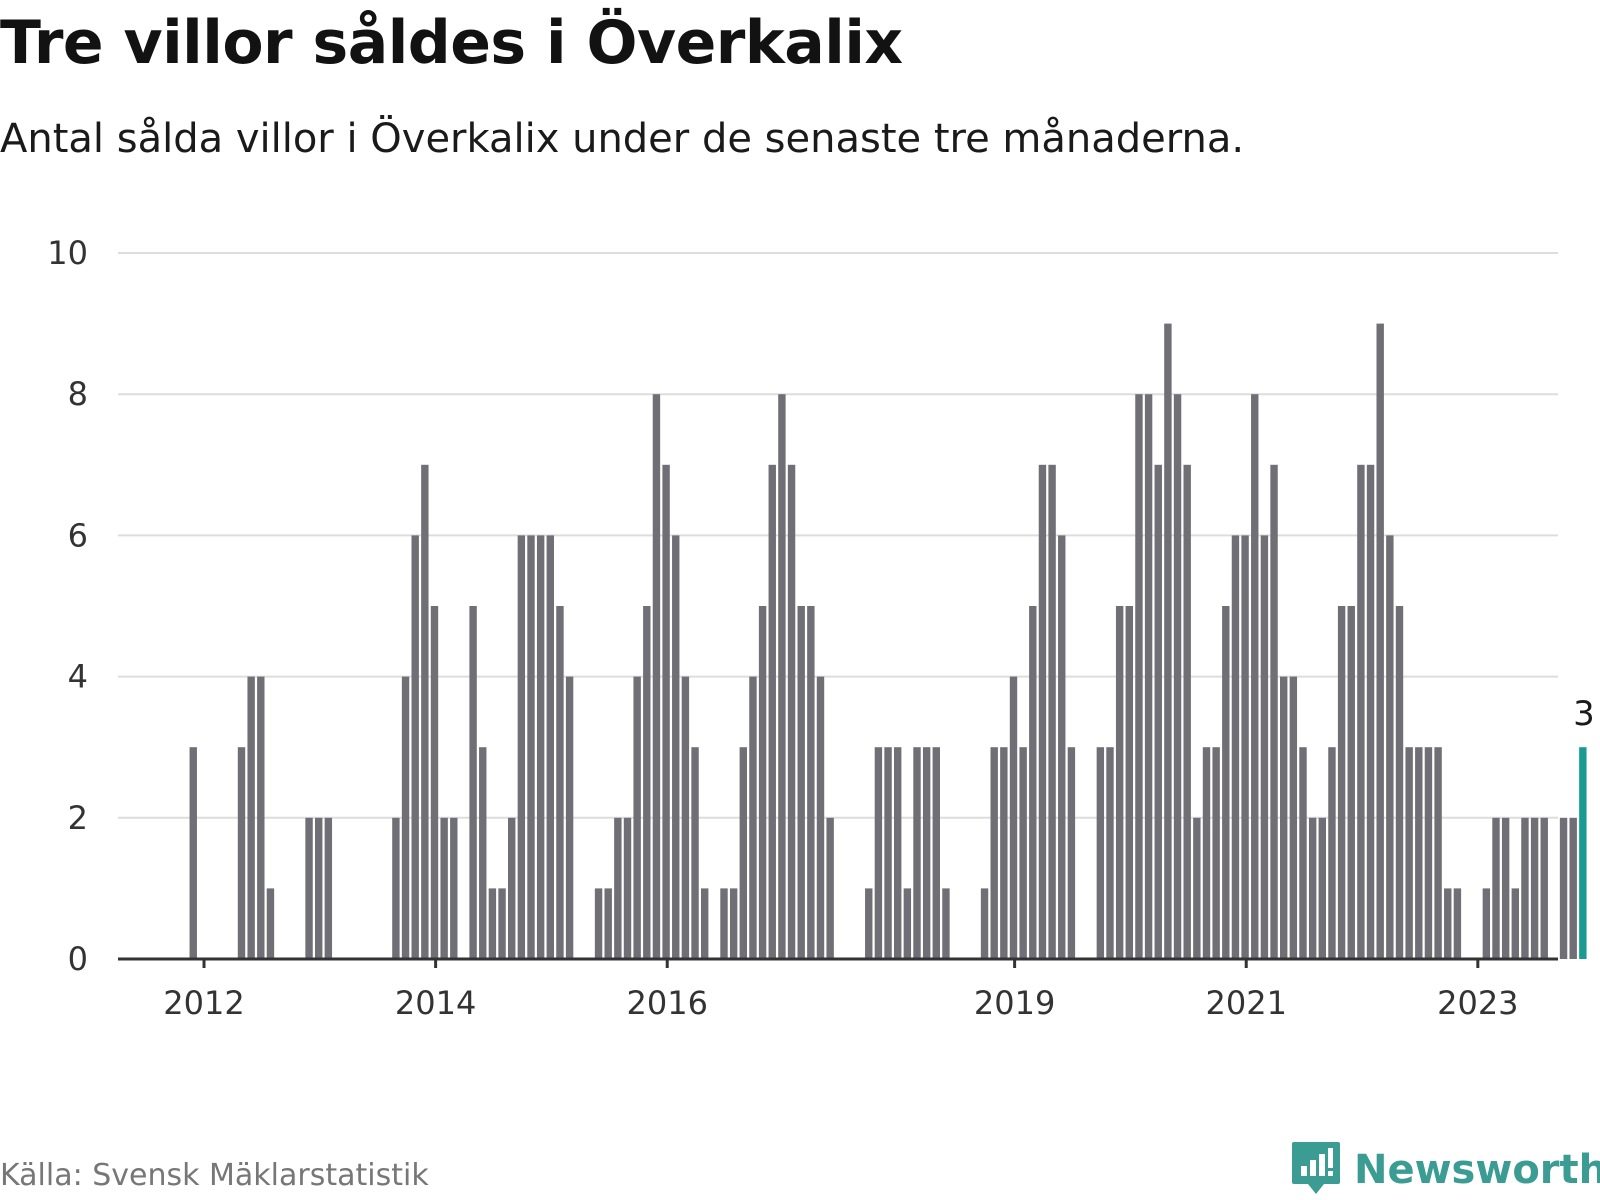 The height and width of the screenshot is (1200, 1600). What do you see at coordinates (1246, 1003) in the screenshot?
I see `x-tick-label: 2021` at bounding box center [1246, 1003].